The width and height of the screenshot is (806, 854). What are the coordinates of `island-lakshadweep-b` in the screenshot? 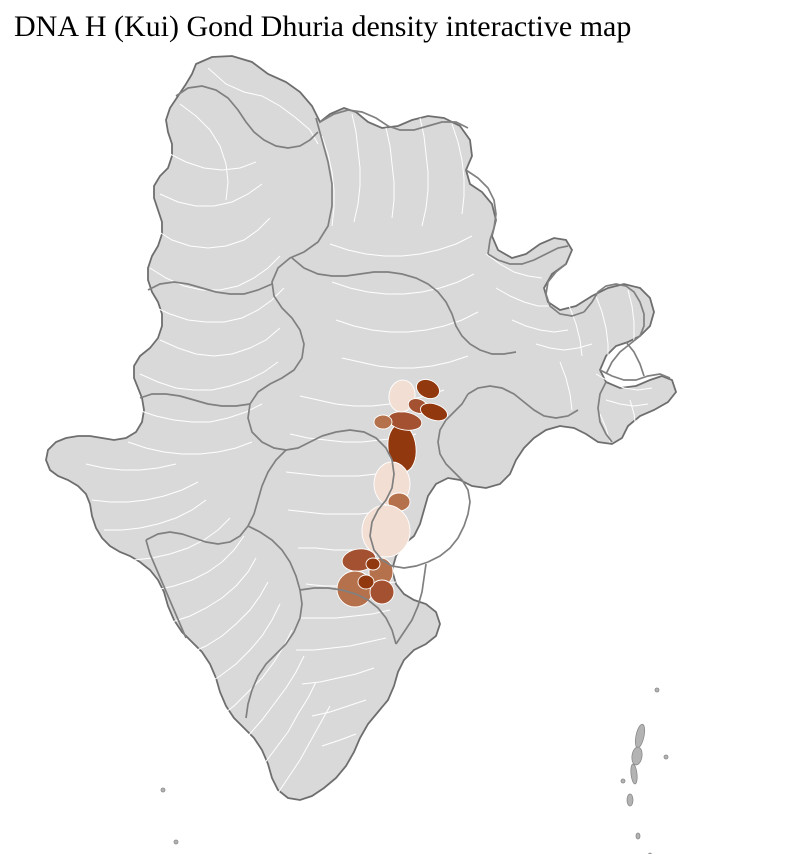 It's located at (176, 842).